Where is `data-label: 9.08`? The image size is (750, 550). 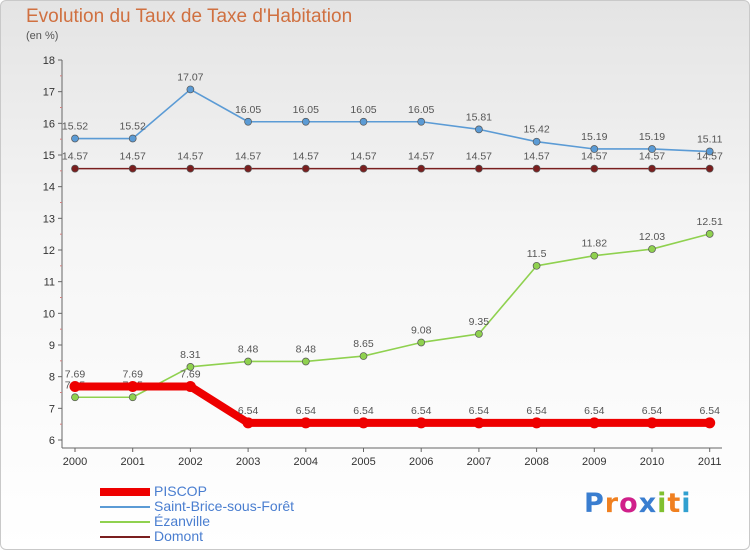
data-label: 9.08 is located at coordinates (421, 330).